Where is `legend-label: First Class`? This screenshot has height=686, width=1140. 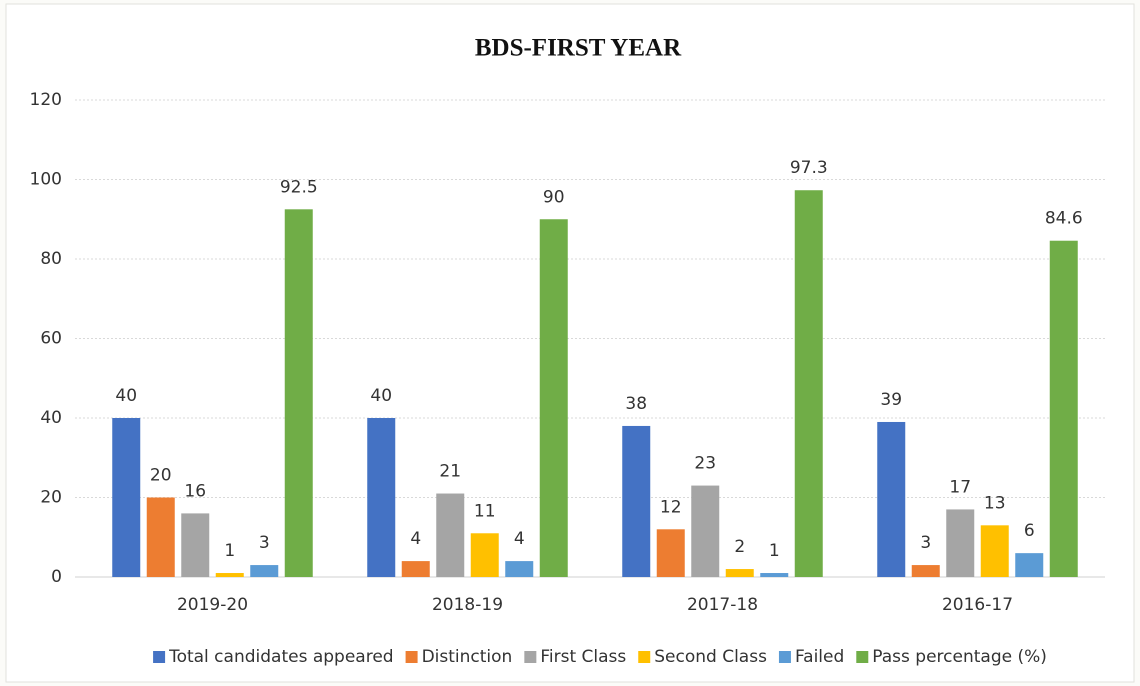
legend-label: First Class is located at coordinates (583, 657).